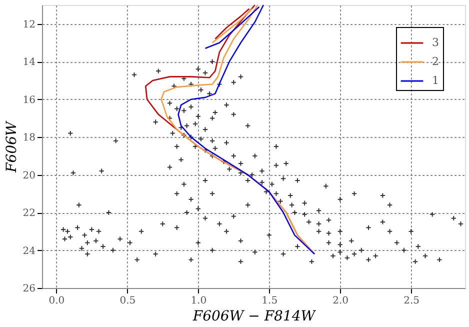  What do you see at coordinates (198, 301) in the screenshot?
I see `x-tick-label: 1.0` at bounding box center [198, 301].